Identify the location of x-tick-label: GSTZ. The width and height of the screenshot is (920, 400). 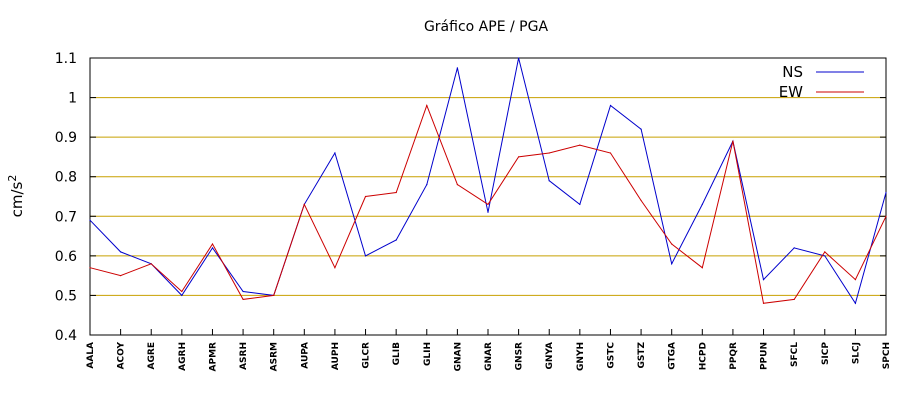
(642, 355).